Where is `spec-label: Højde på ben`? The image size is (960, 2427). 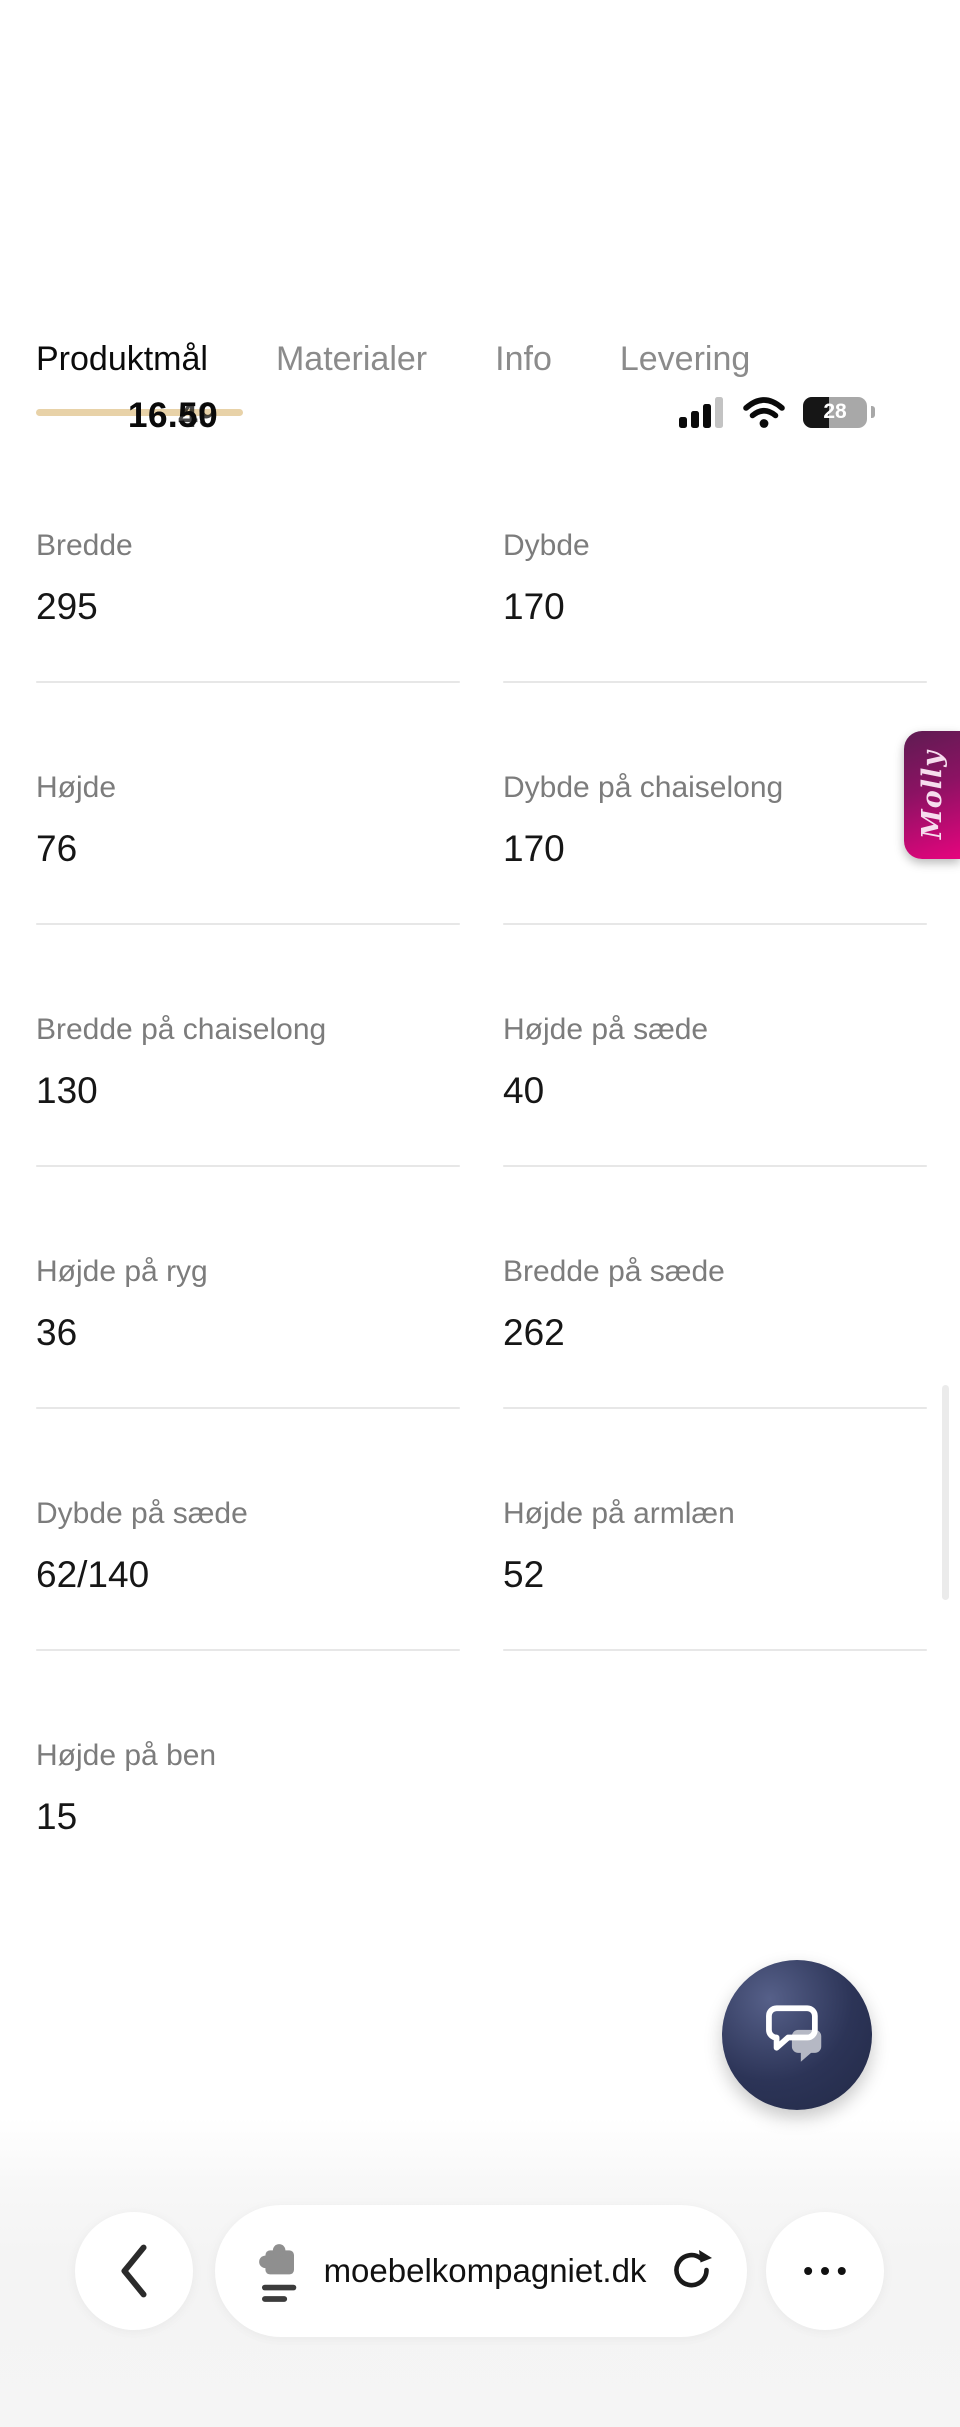 spec-label: Højde på ben is located at coordinates (126, 1755).